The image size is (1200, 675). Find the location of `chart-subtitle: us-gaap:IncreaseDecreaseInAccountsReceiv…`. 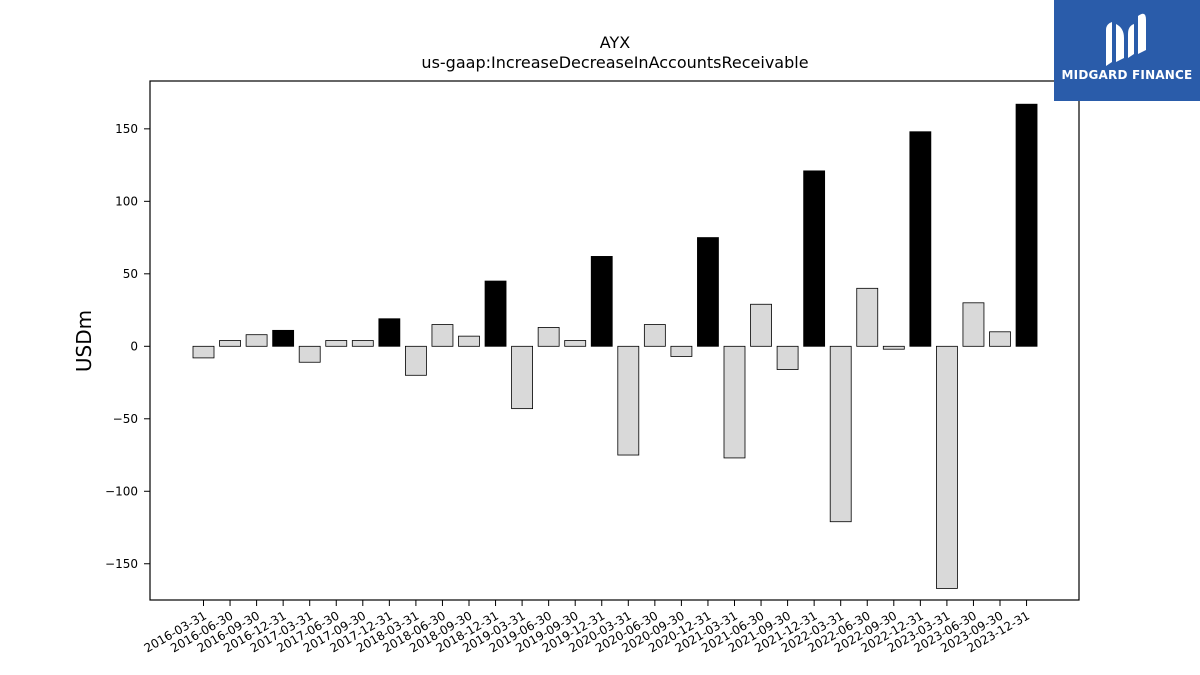

chart-subtitle: us-gaap:IncreaseDecreaseInAccountsReceiv… is located at coordinates (614, 62).